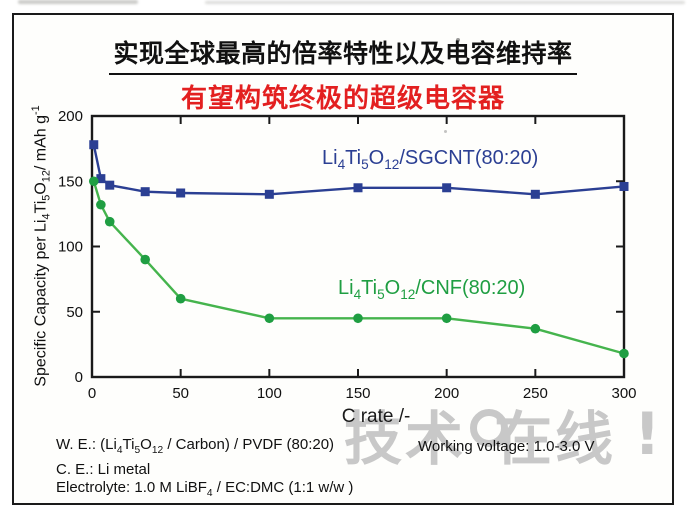  I want to click on page-title: 实现全球最高的倍率特性以及电容维持率, so click(343, 54).